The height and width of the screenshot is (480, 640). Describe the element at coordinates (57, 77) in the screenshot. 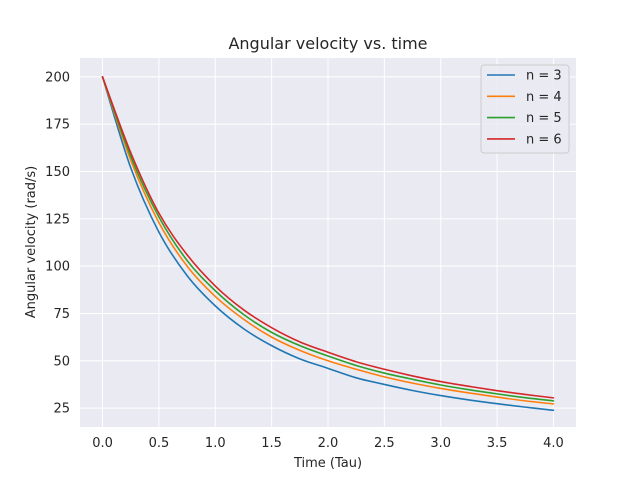

I see `y-tick-label: 200` at that location.